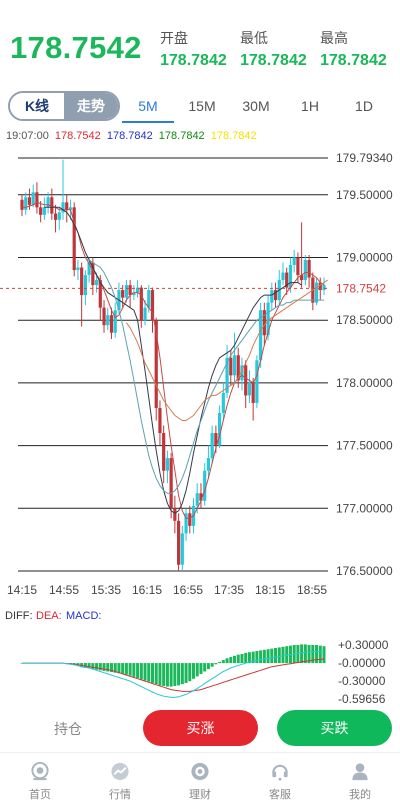 This screenshot has width=400, height=802. Describe the element at coordinates (334, 38) in the screenshot. I see `high-label: 最高` at that location.